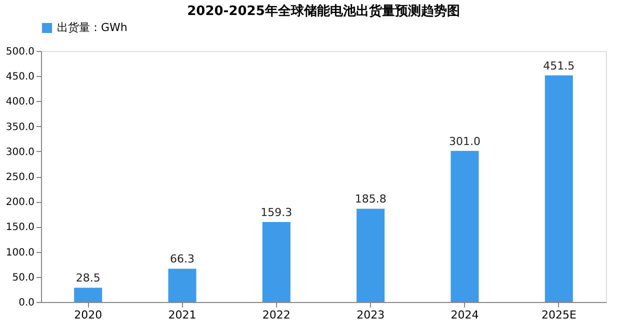 The image size is (621, 325). I want to click on data-label: 301.0, so click(464, 141).